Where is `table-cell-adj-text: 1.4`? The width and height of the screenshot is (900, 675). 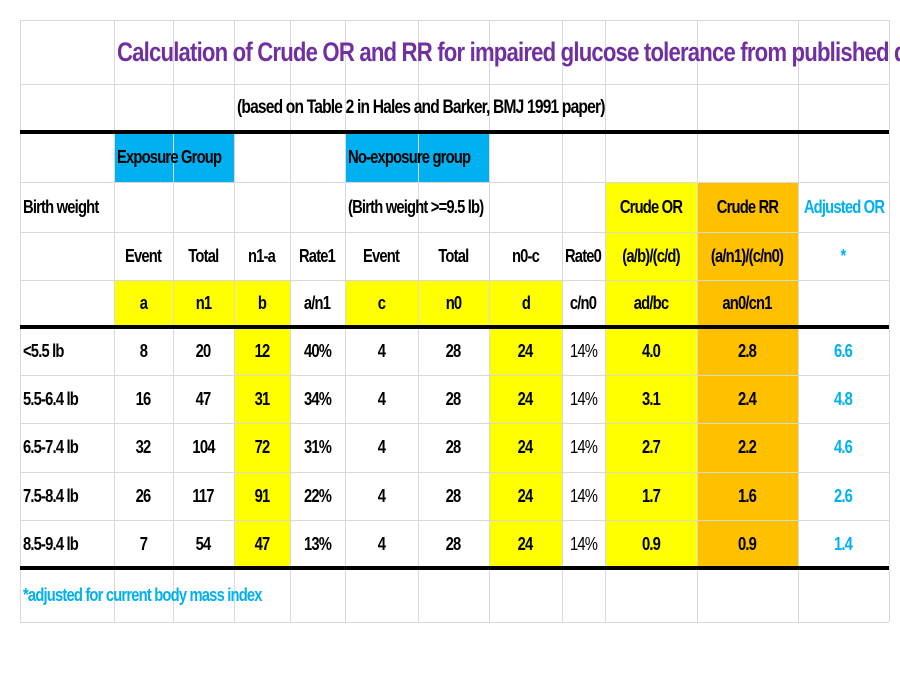 table-cell-adj-text: 1.4 is located at coordinates (843, 543).